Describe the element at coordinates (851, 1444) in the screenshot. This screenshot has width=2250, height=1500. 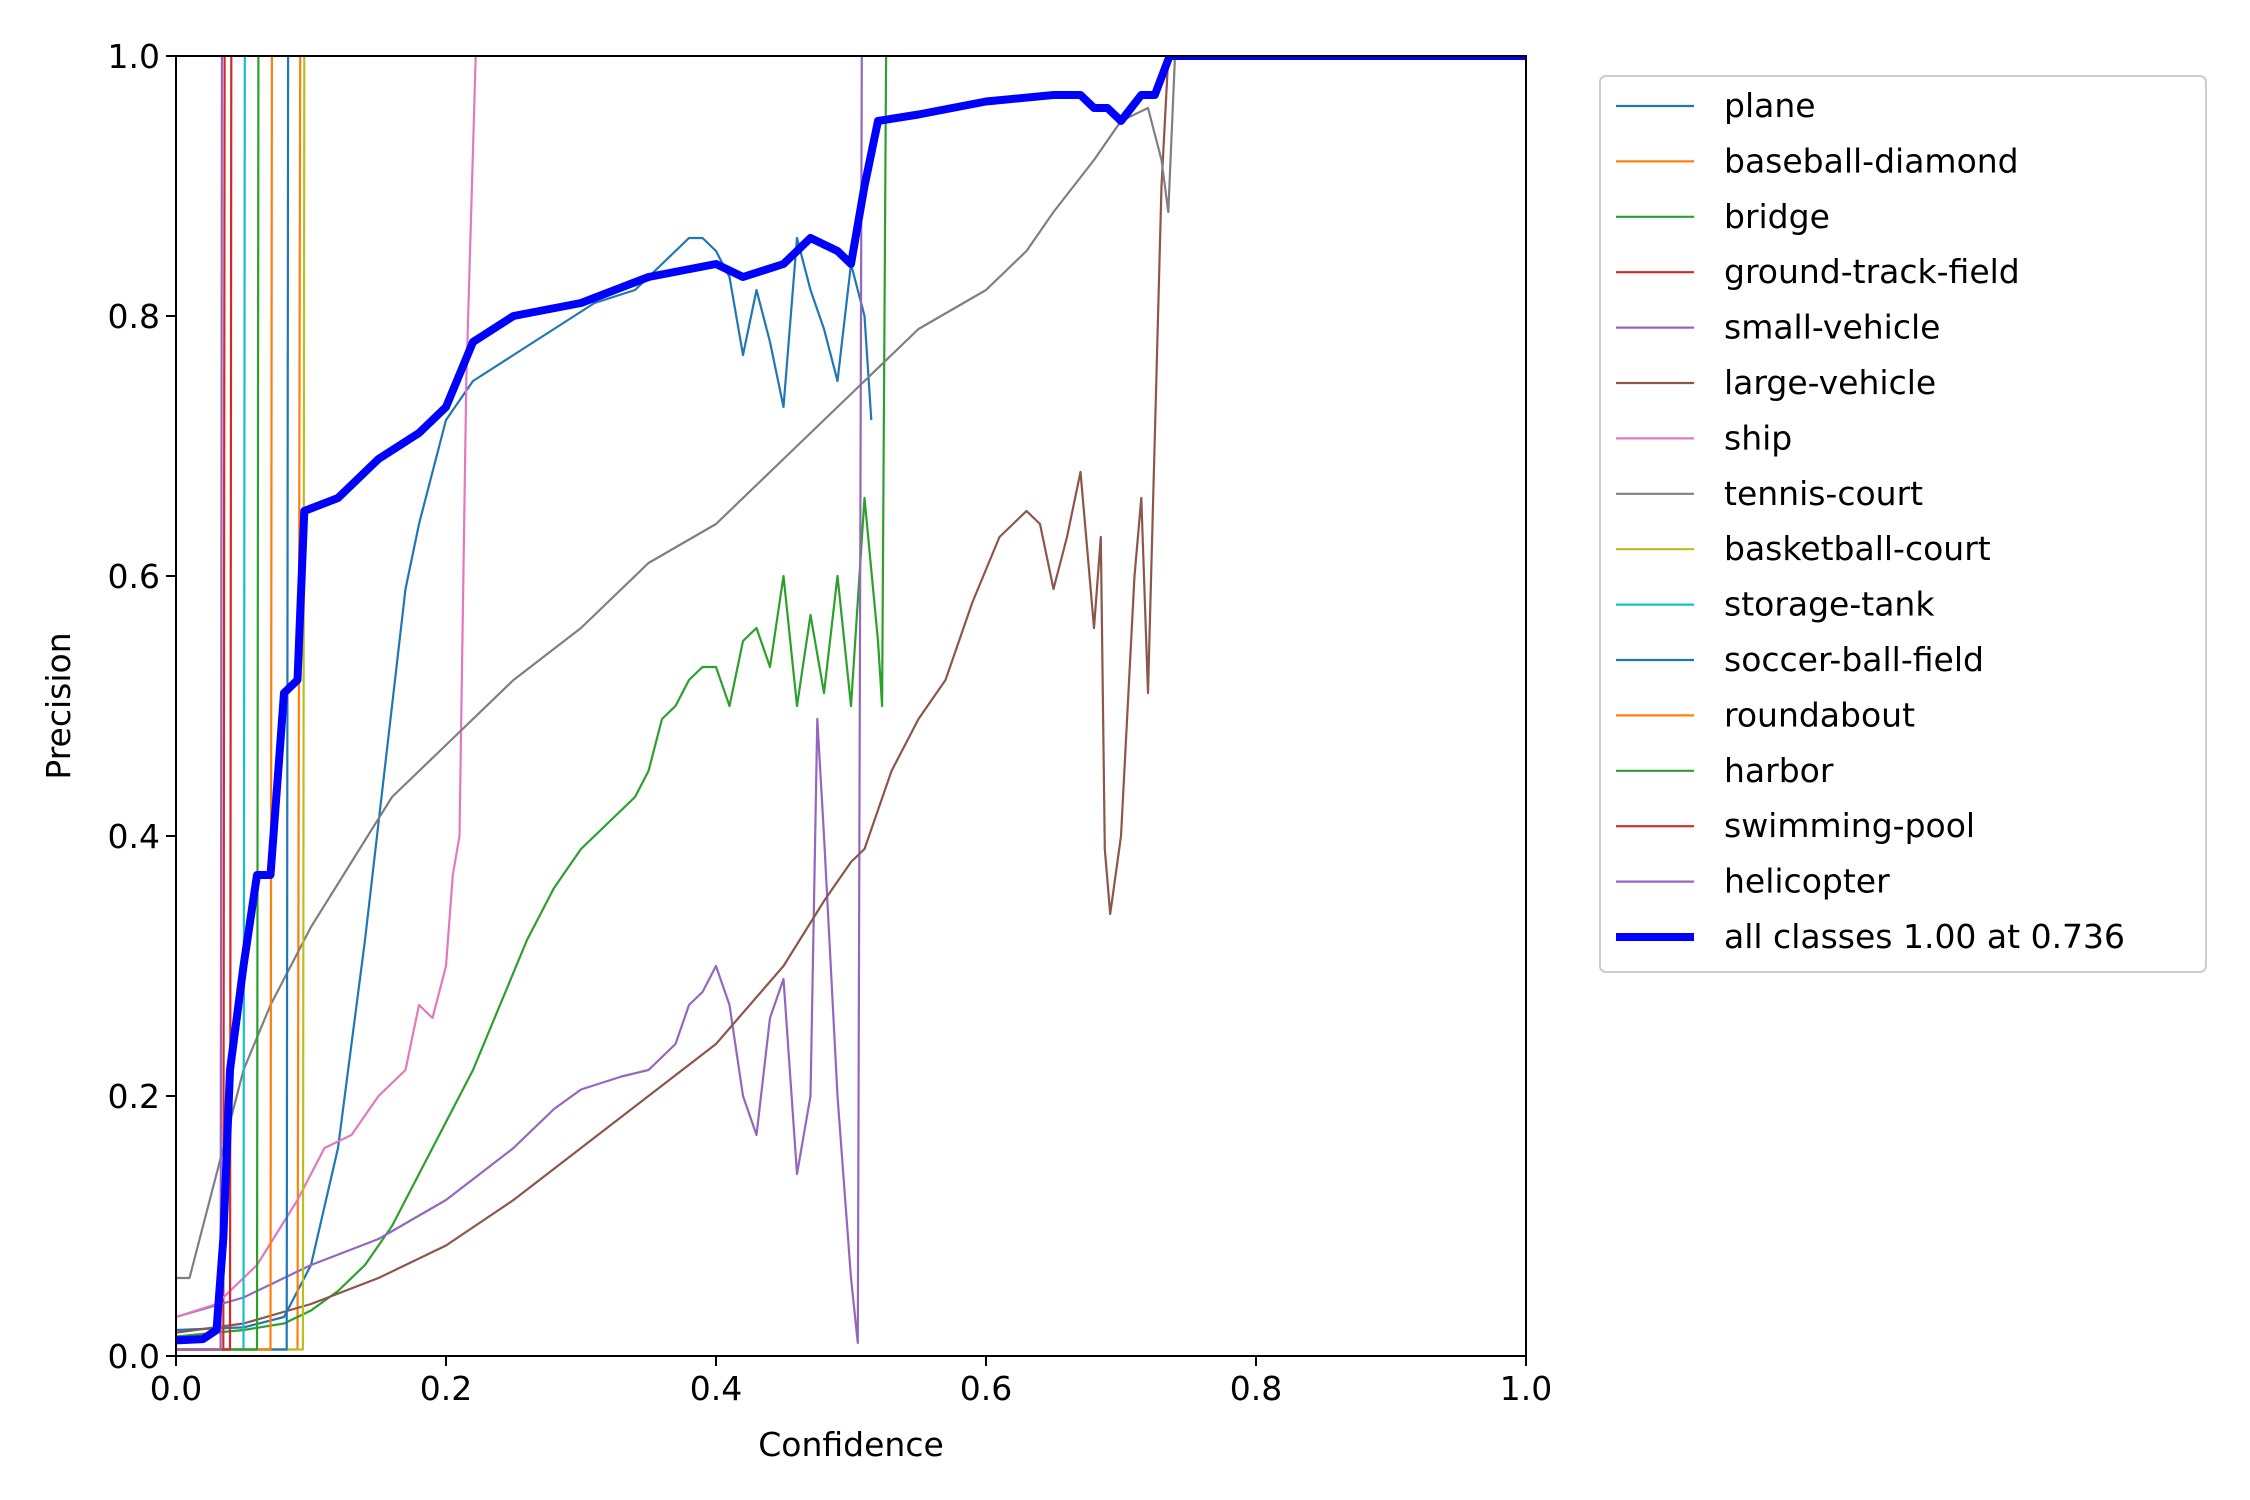
I see `x-axis-label: Confidence` at that location.